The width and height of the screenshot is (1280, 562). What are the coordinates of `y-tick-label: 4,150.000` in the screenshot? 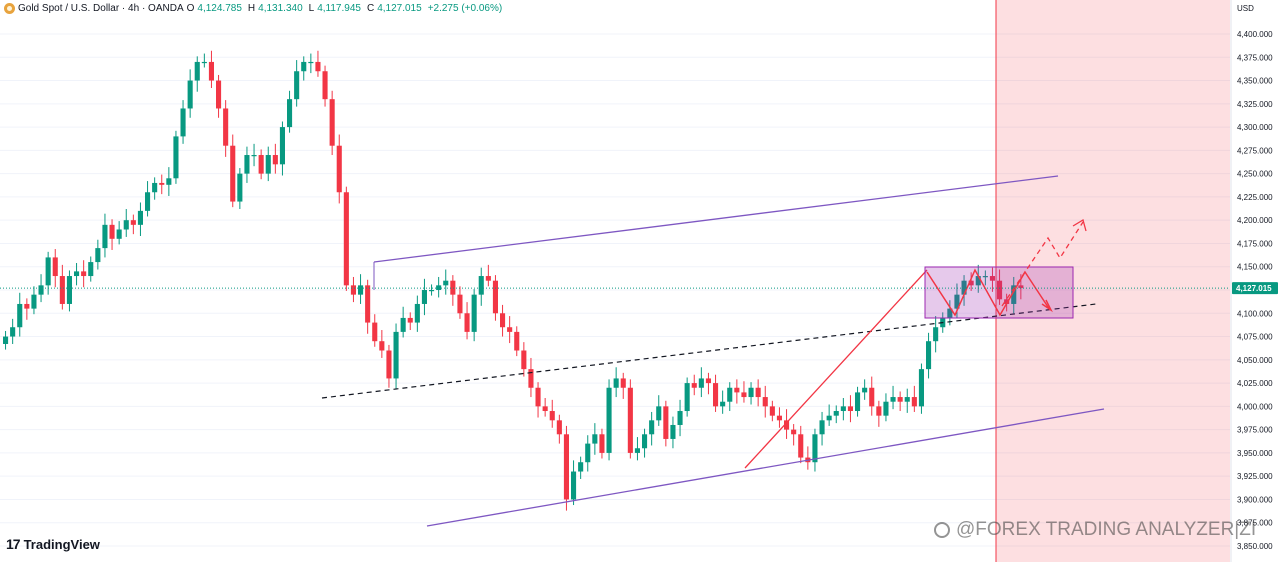 It's located at (1255, 267).